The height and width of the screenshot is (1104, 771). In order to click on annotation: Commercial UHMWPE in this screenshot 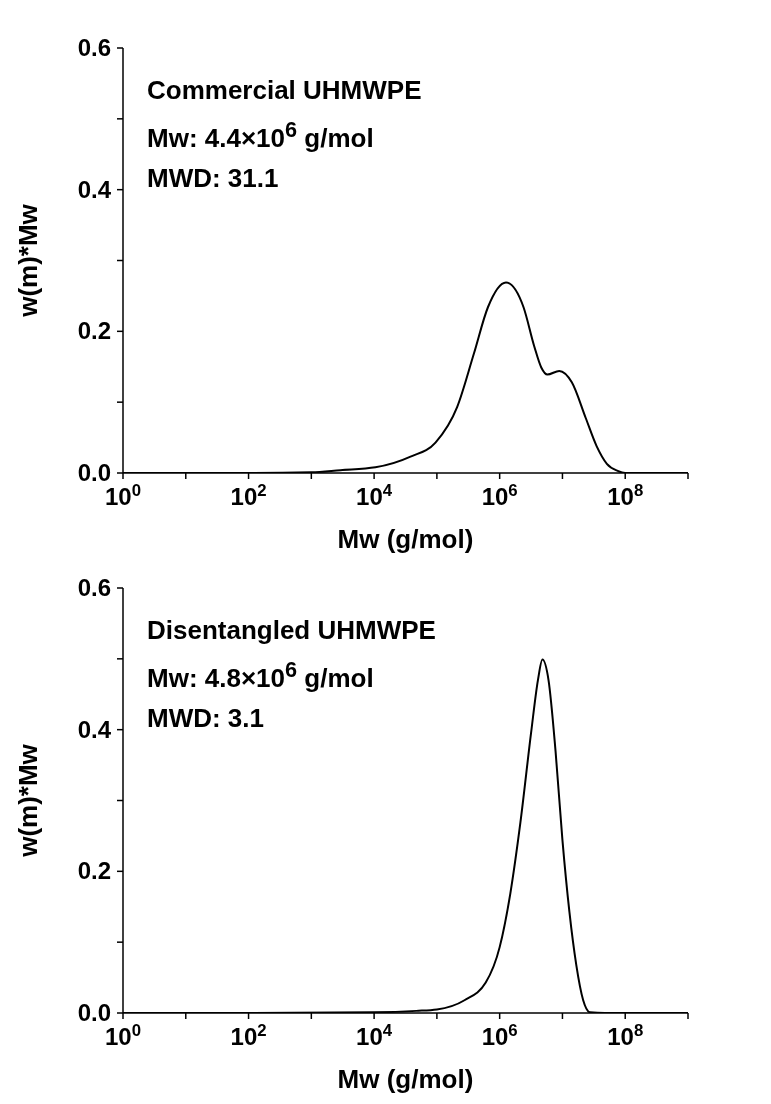, I will do `click(284, 90)`.